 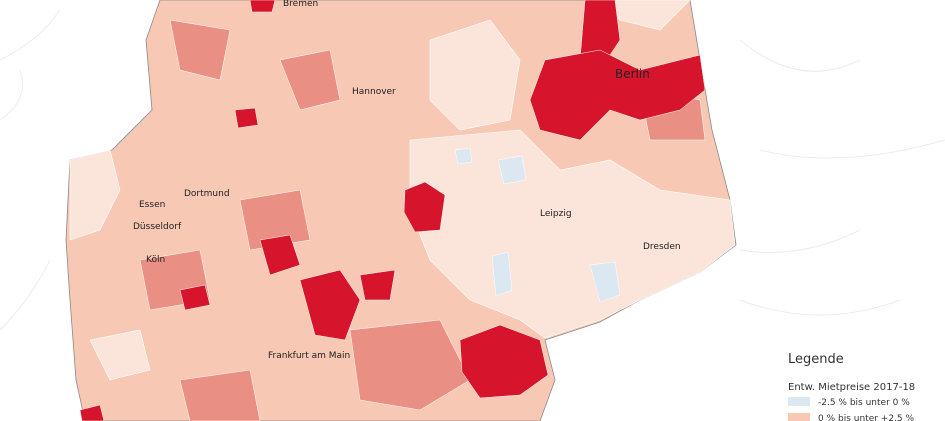 What do you see at coordinates (374, 92) in the screenshot?
I see `city-label: Hannover` at bounding box center [374, 92].